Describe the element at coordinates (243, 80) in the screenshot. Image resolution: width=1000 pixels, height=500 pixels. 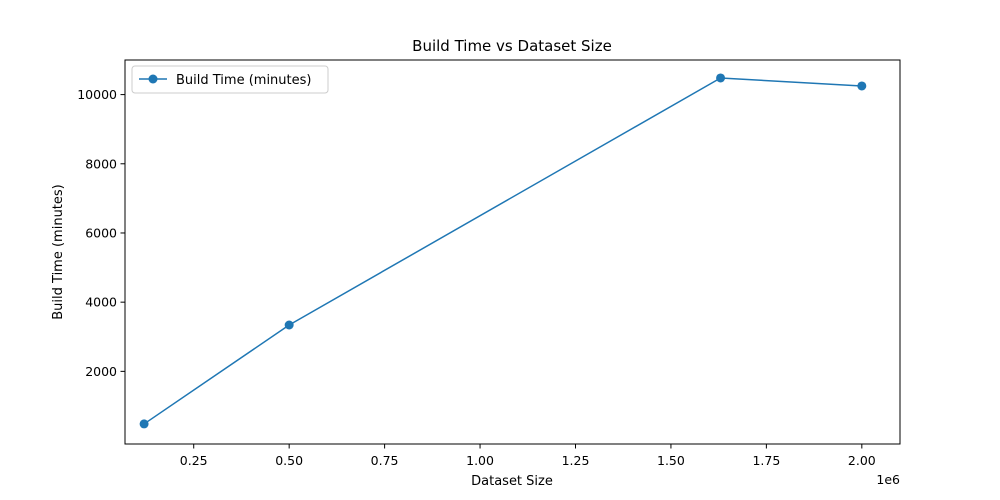
I see `legend-entry-label: Build Time (minutes)` at that location.